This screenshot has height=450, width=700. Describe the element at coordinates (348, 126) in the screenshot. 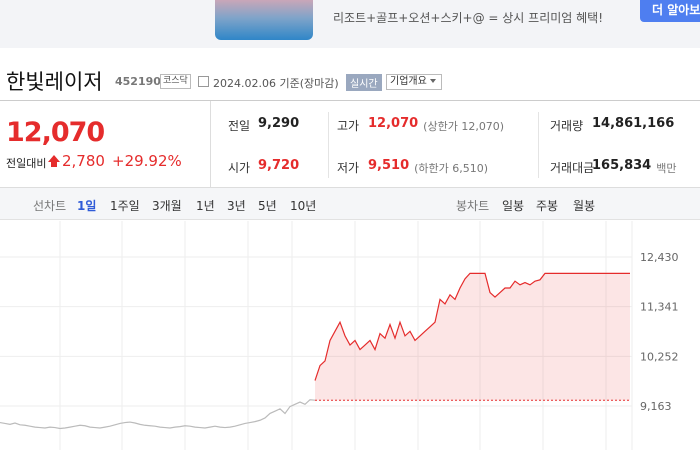

I see `cell-label: 고가` at that location.